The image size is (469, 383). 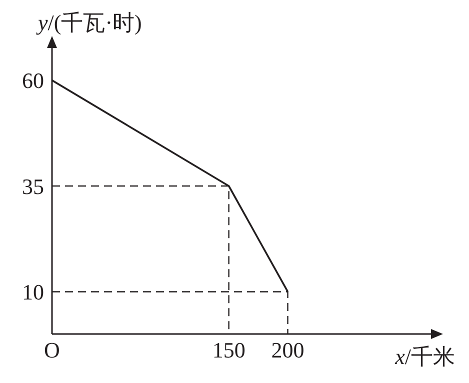 I want to click on y-tick-label: 10, so click(x=33, y=292).